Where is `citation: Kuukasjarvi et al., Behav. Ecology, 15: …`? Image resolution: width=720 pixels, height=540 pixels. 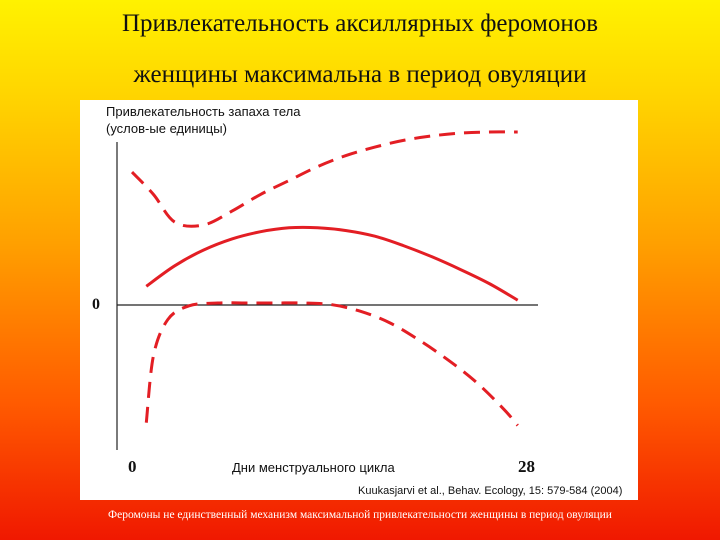 citation: Kuukasjarvi et al., Behav. Ecology, 15: … is located at coordinates (490, 491).